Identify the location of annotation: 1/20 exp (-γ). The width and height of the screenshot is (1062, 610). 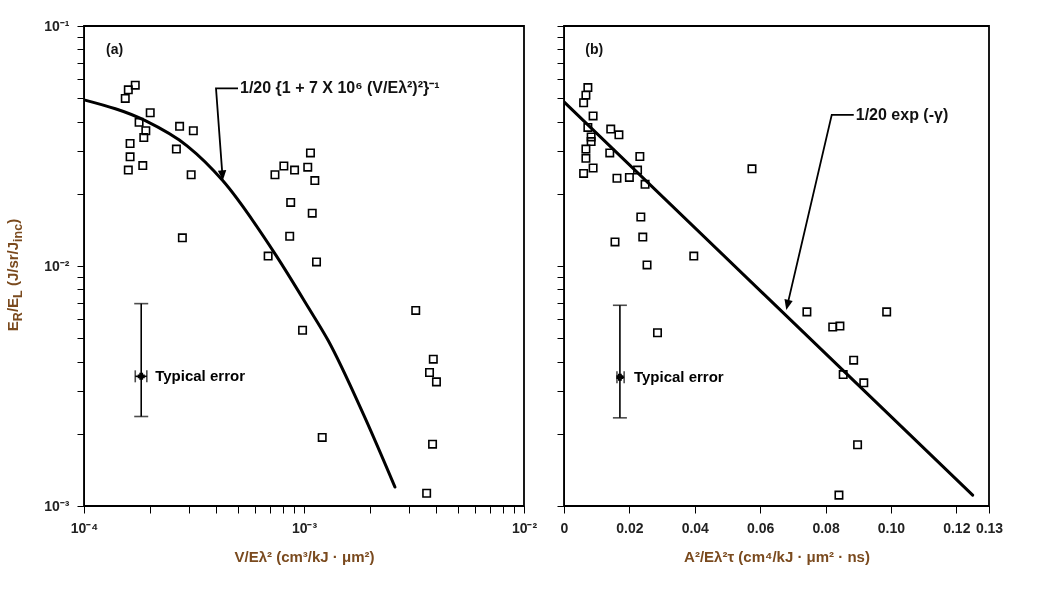
(902, 114).